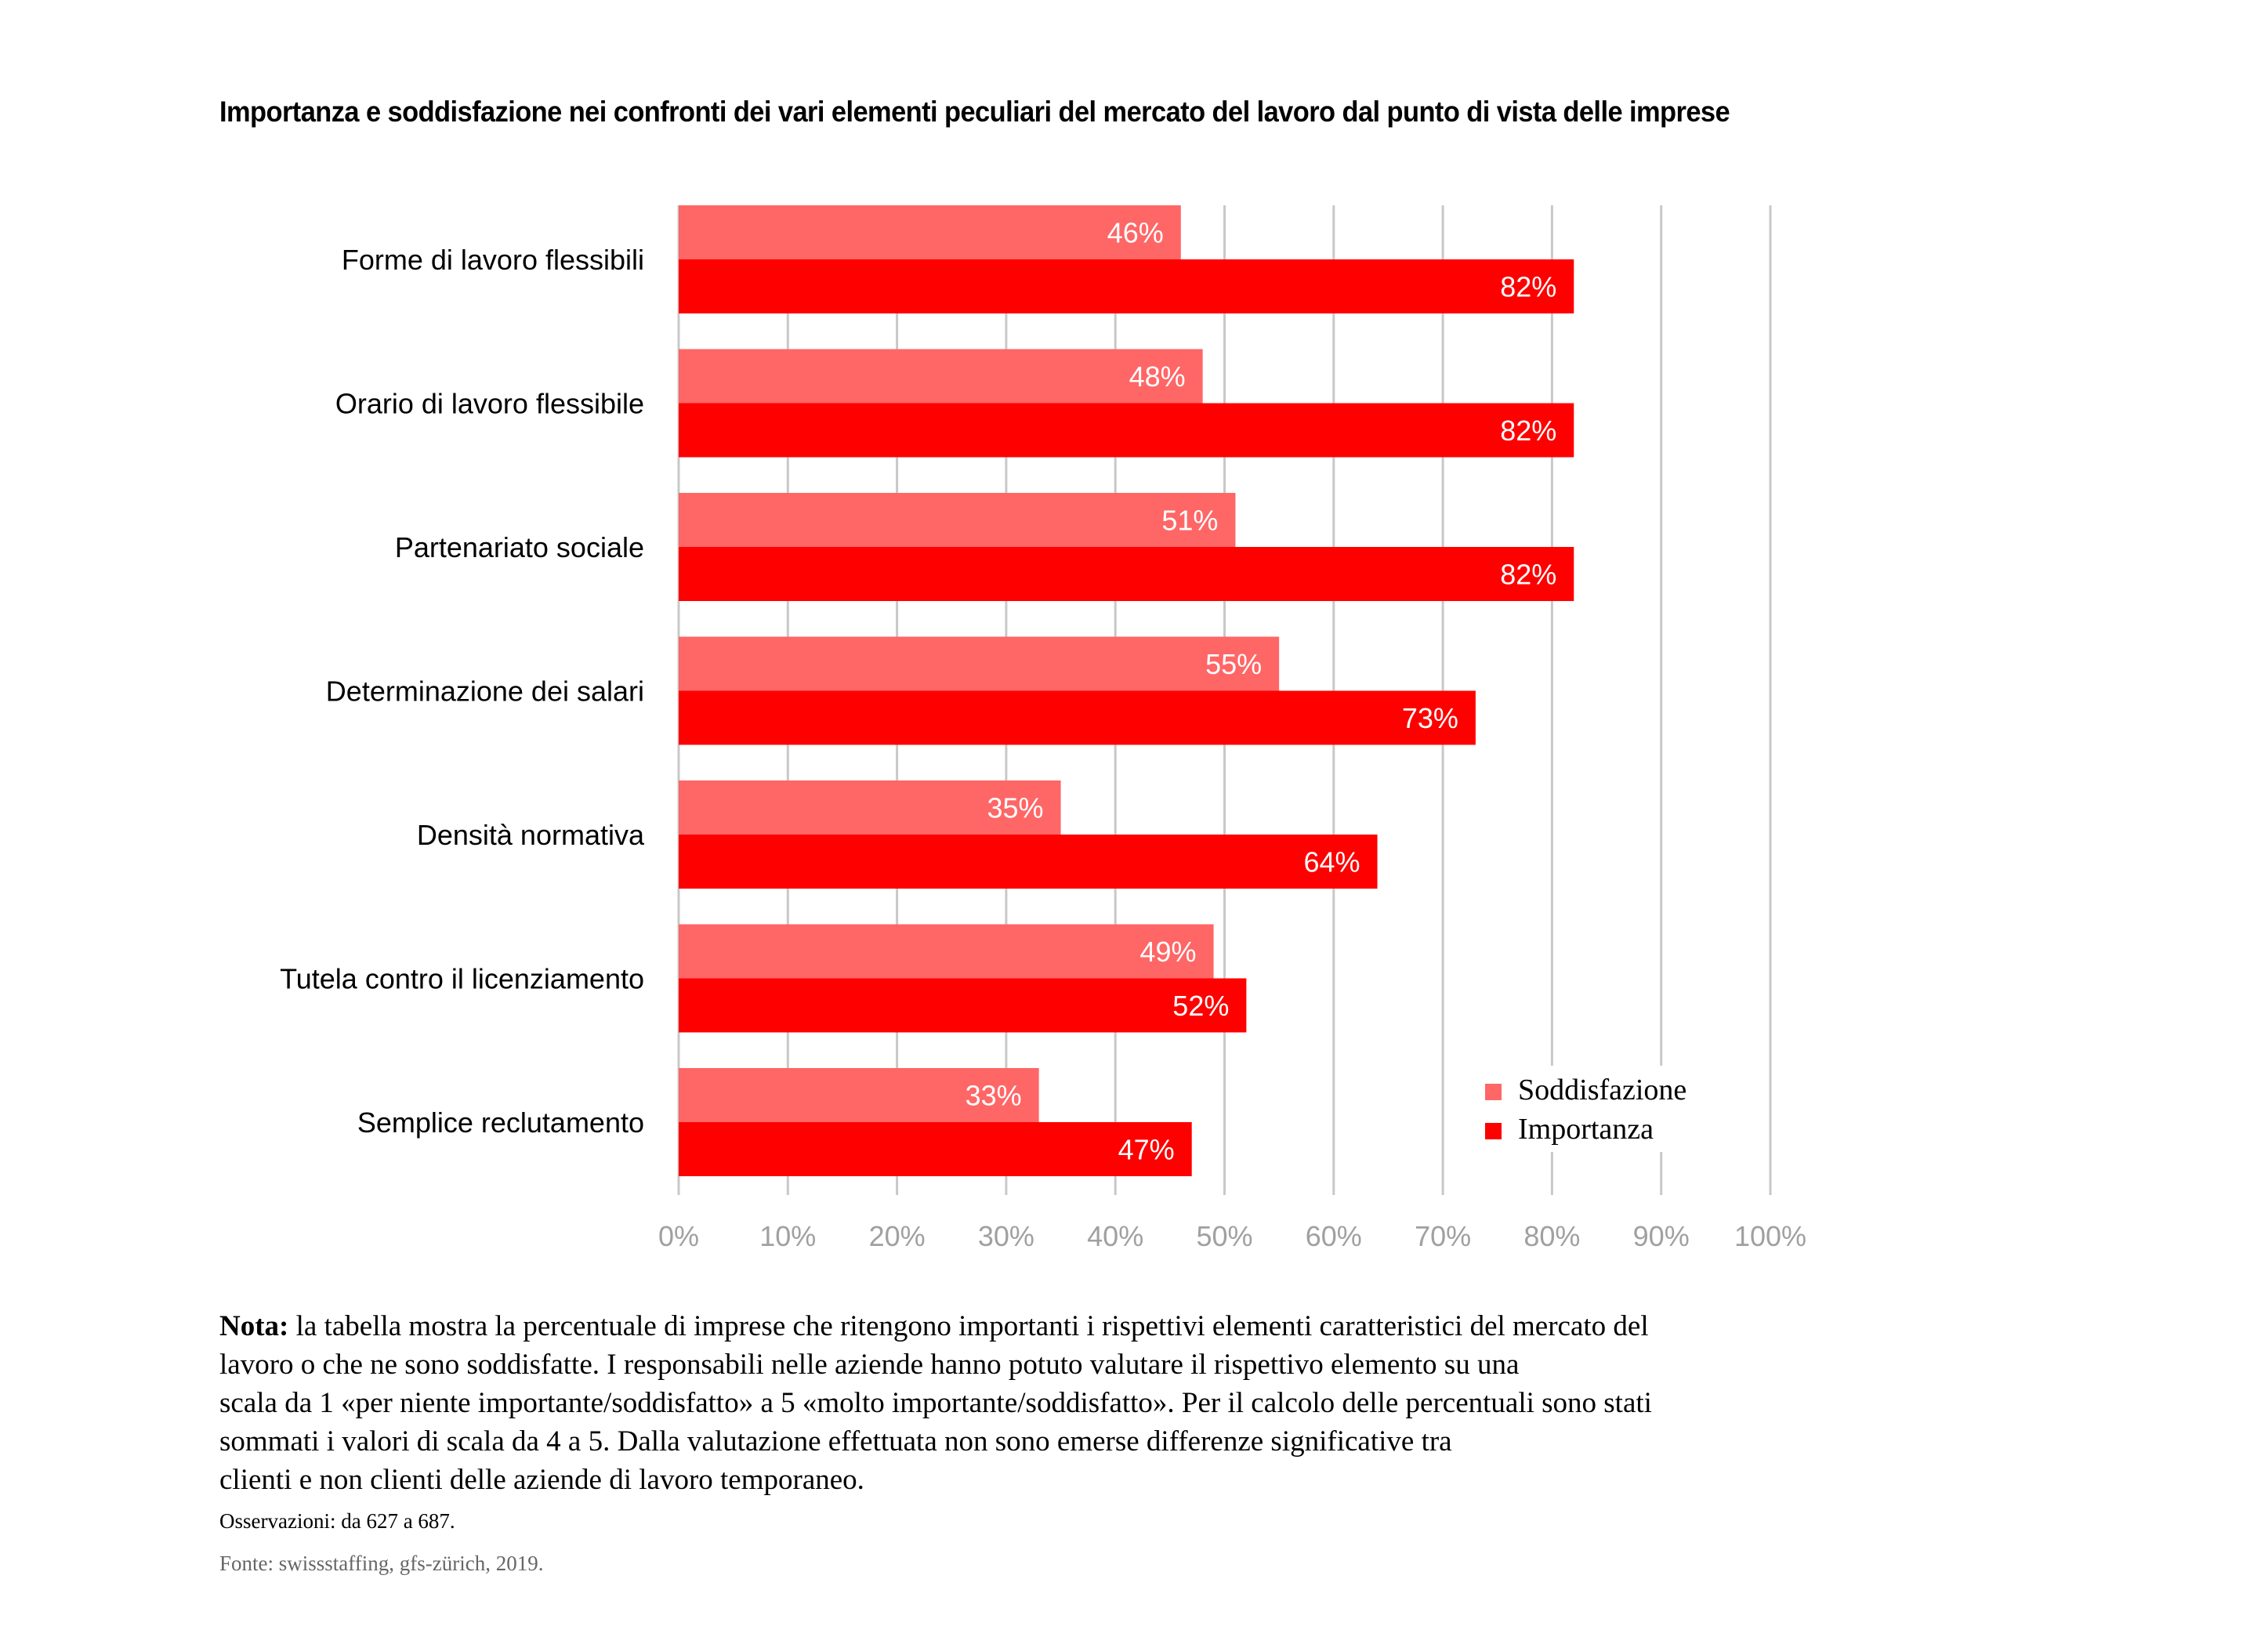  Describe the element at coordinates (254, 1326) in the screenshot. I see `note-label: Nota:` at that location.